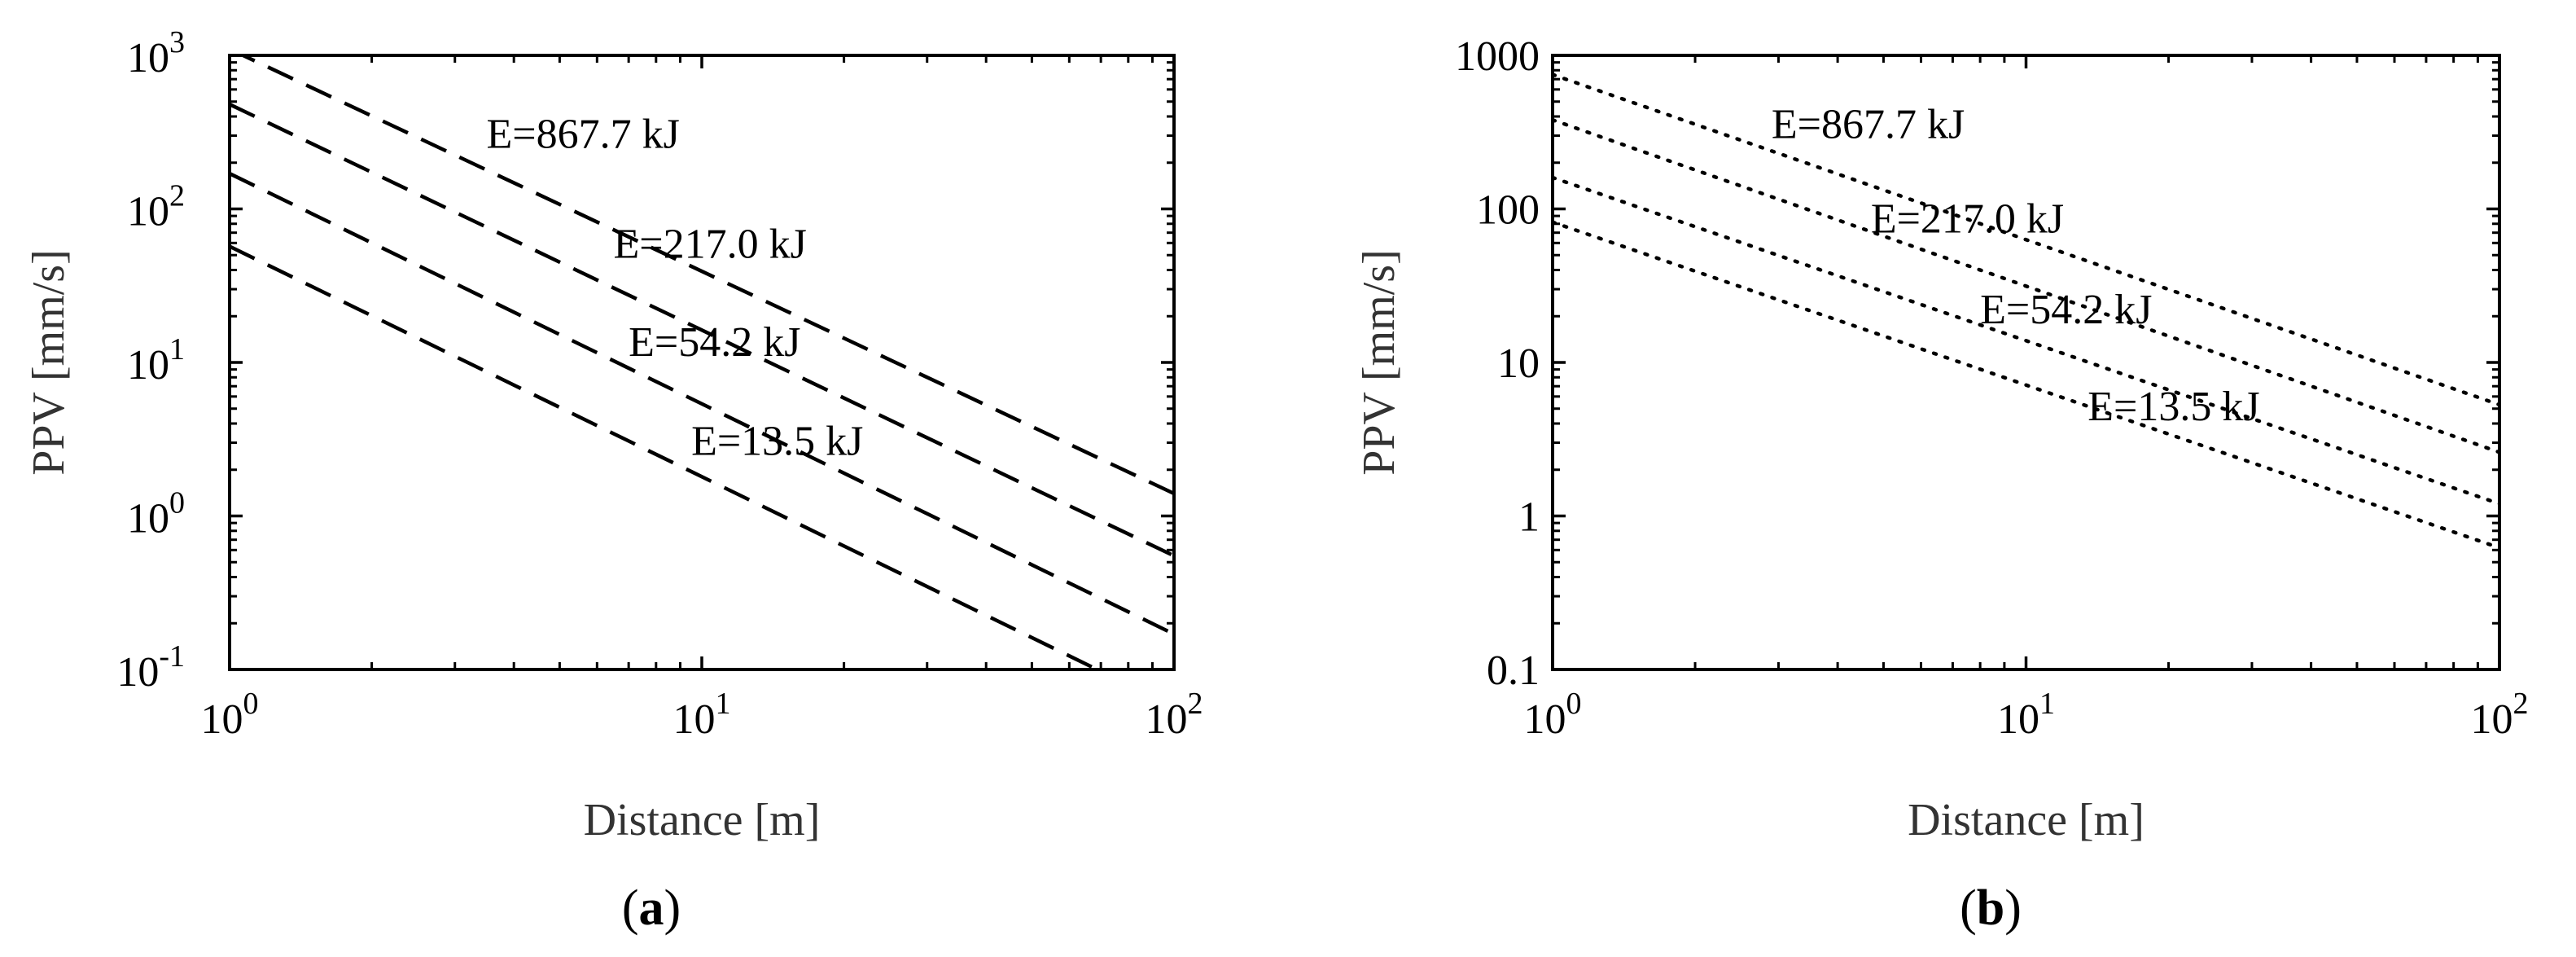  What do you see at coordinates (651, 908) in the screenshot?
I see `panel-label: (a)` at bounding box center [651, 908].